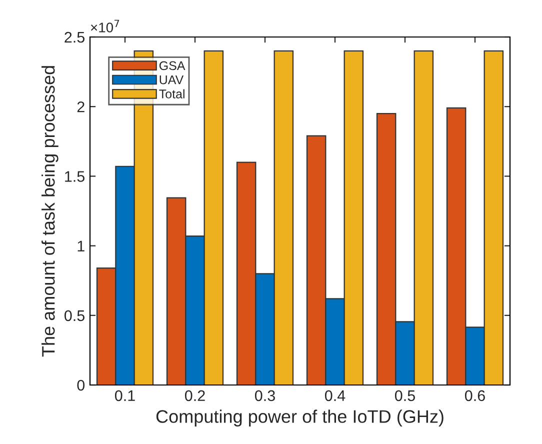  What do you see at coordinates (172, 80) in the screenshot?
I see `legend-label: UAV` at bounding box center [172, 80].